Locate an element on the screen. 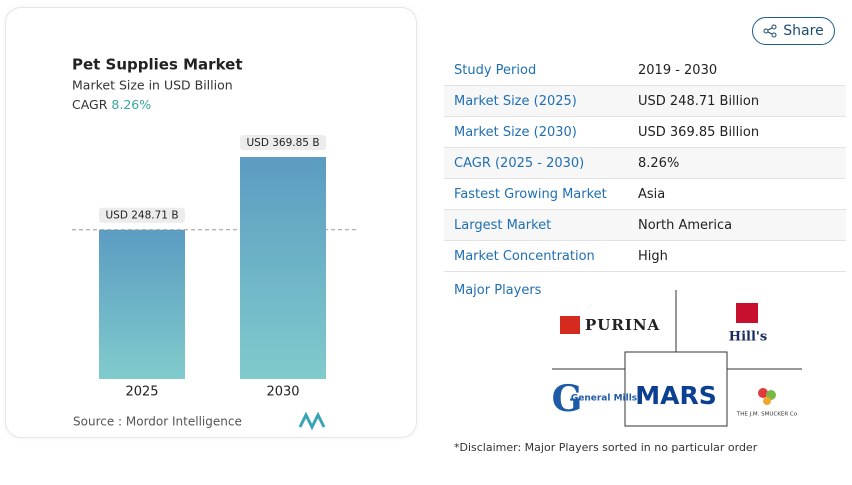 This screenshot has height=485, width=852. table-row: CAGR (2025 - 2030) 8.26% is located at coordinates (645, 163).